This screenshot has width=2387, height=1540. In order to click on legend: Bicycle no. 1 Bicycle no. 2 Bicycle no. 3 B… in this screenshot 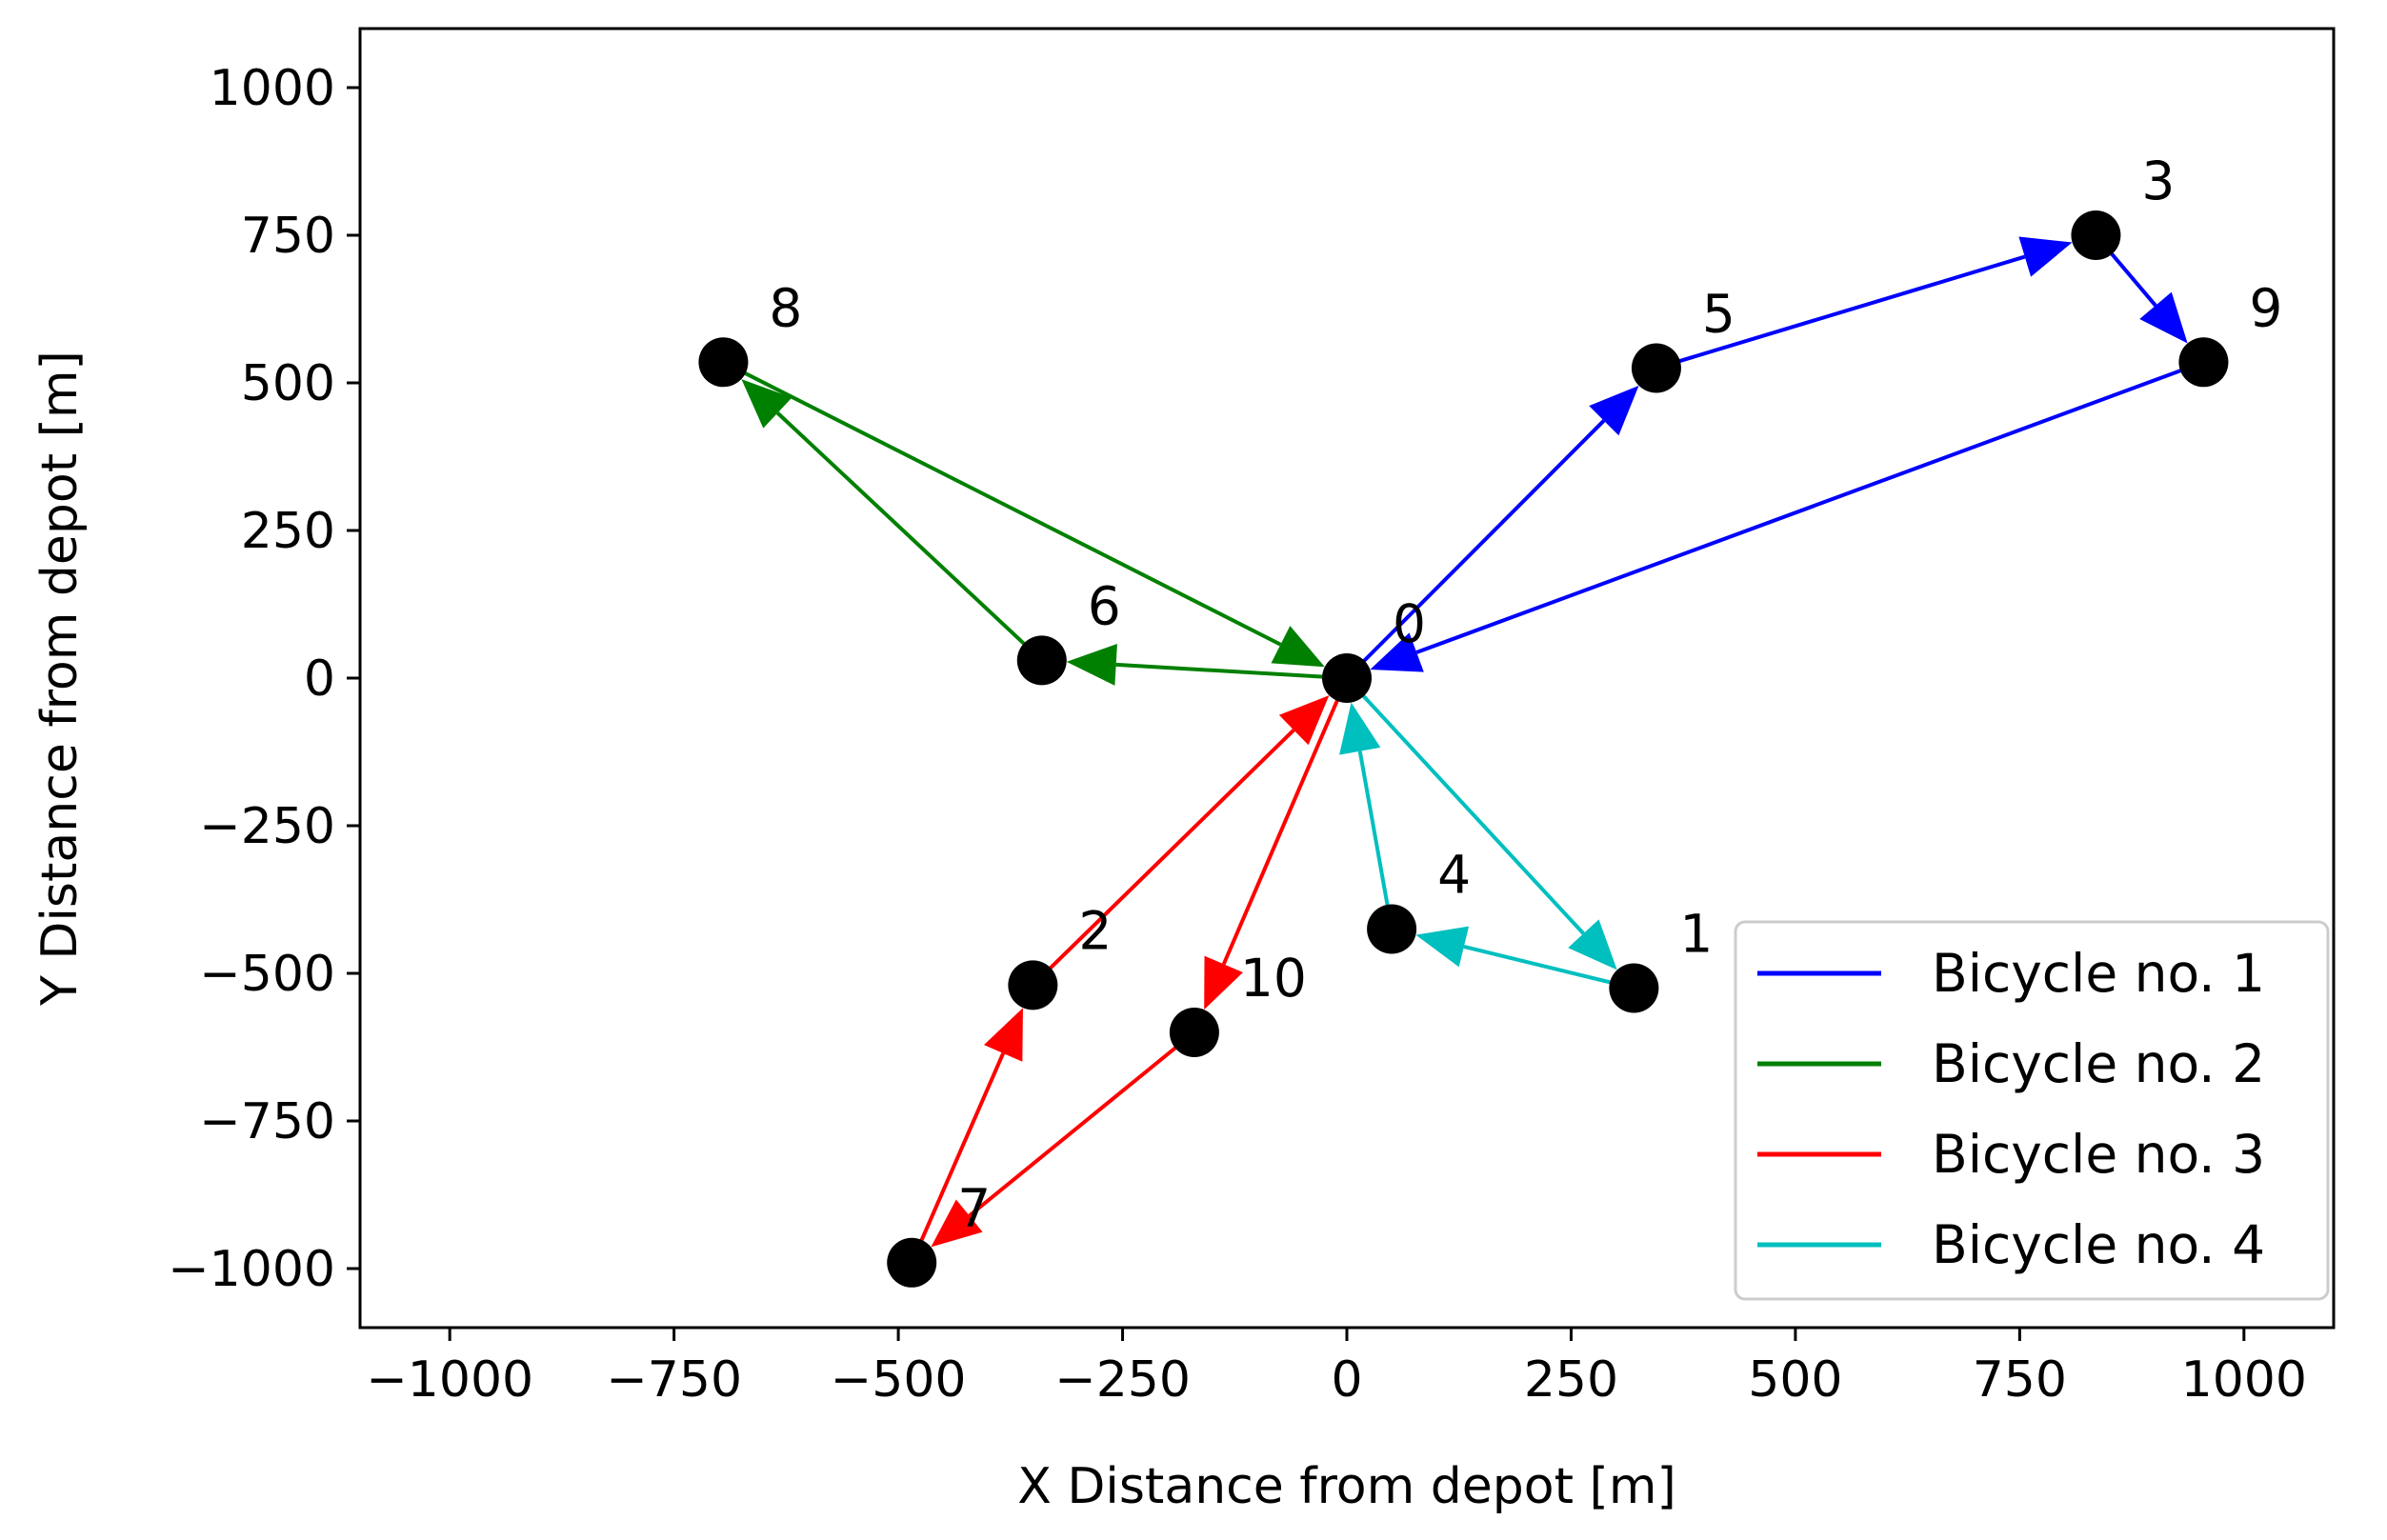, I will do `click(2032, 1110)`.